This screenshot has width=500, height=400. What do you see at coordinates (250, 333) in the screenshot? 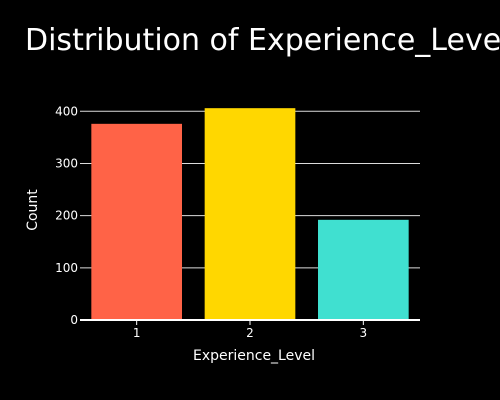
I see `x-tick-label-2: 2` at bounding box center [250, 333].